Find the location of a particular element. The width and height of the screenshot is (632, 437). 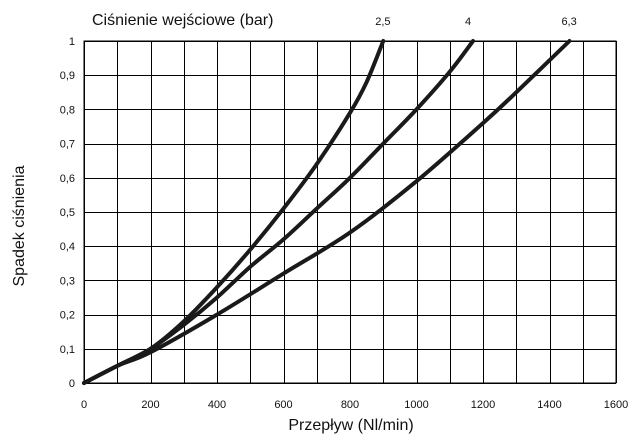

x-tick-labels: 0 200 400 600 800 1000 1200 1400 1600 is located at coordinates (354, 405).